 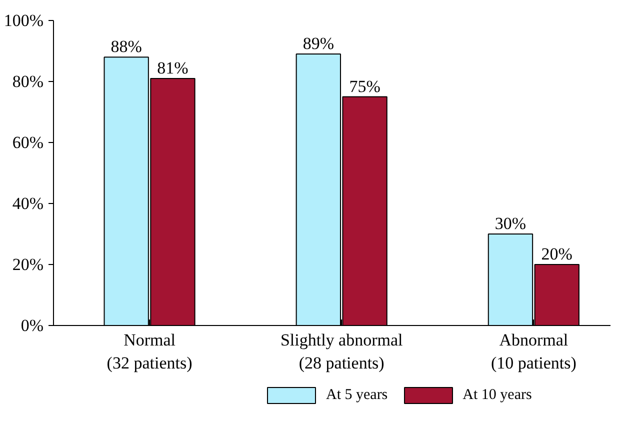 What do you see at coordinates (28, 203) in the screenshot?
I see `y-tick-label: 40%` at bounding box center [28, 203].